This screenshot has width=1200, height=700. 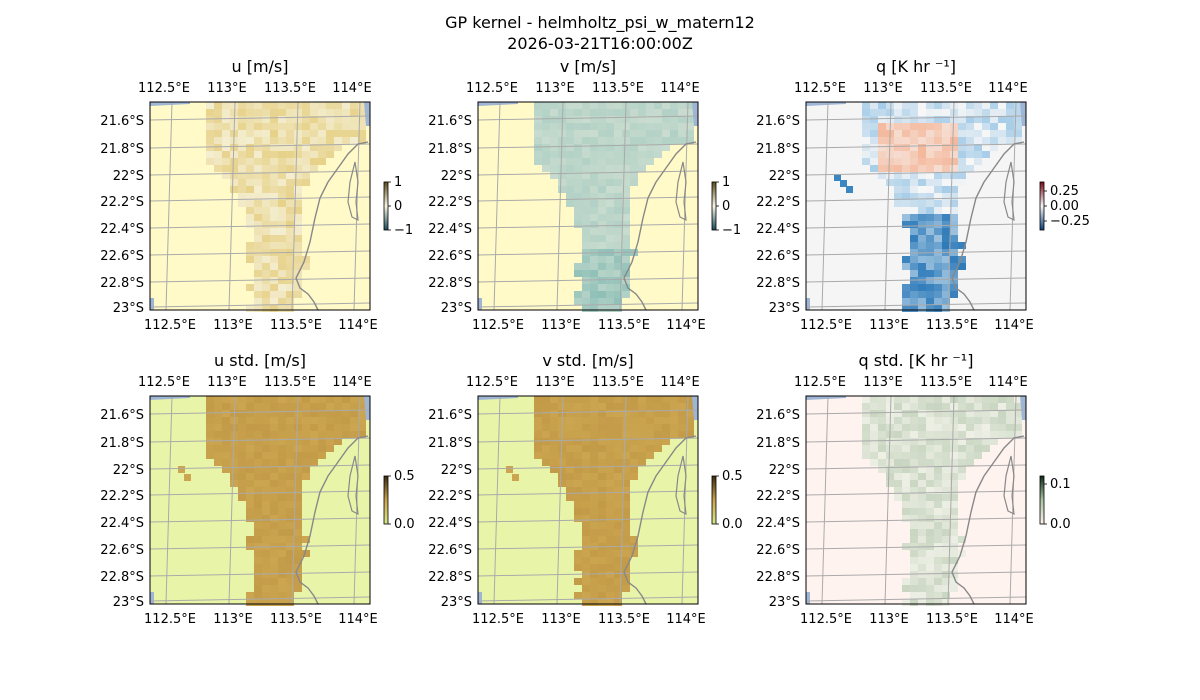 I want to click on lon-tick-label-bottom: 113.5°E, so click(x=296, y=325).